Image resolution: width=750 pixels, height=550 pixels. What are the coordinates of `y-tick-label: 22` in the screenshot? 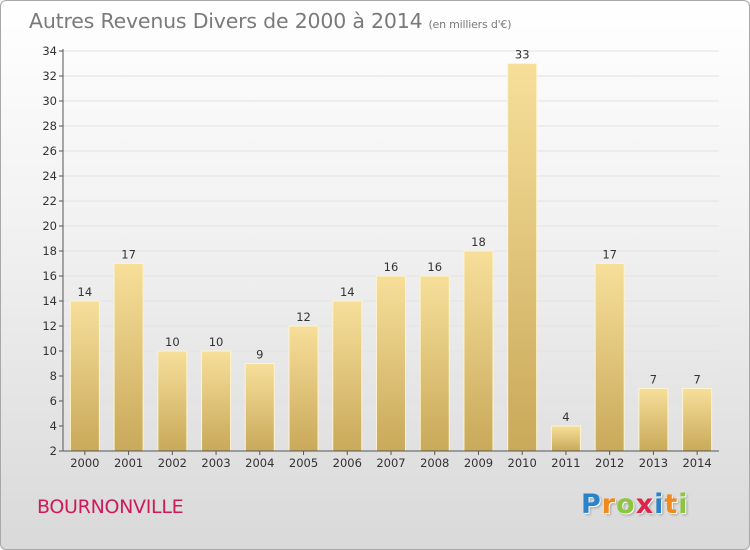 It's located at (49, 201).